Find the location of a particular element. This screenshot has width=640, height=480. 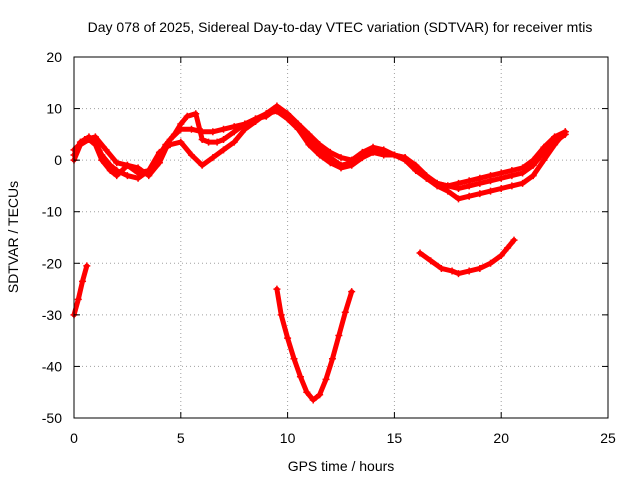

series-main-c is located at coordinates (319, 146).